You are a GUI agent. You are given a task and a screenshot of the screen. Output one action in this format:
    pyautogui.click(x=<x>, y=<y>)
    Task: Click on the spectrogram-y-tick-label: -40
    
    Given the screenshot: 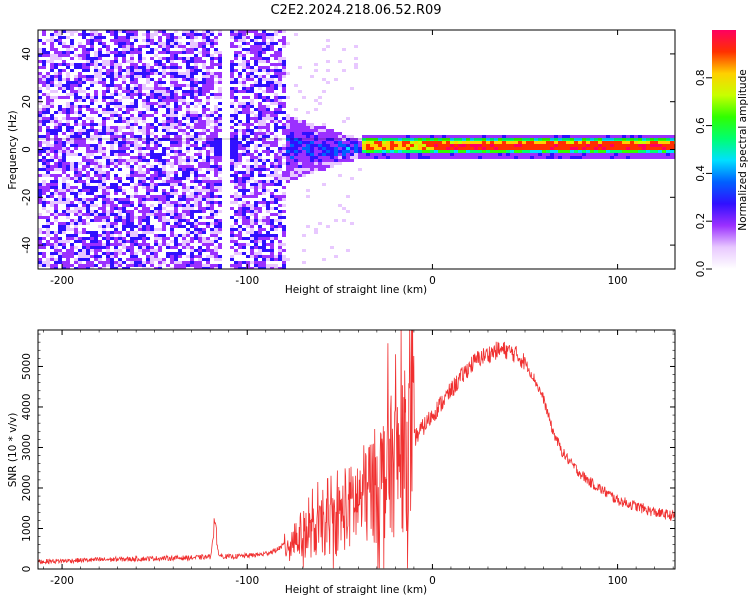 What is the action you would take?
    pyautogui.click(x=27, y=245)
    